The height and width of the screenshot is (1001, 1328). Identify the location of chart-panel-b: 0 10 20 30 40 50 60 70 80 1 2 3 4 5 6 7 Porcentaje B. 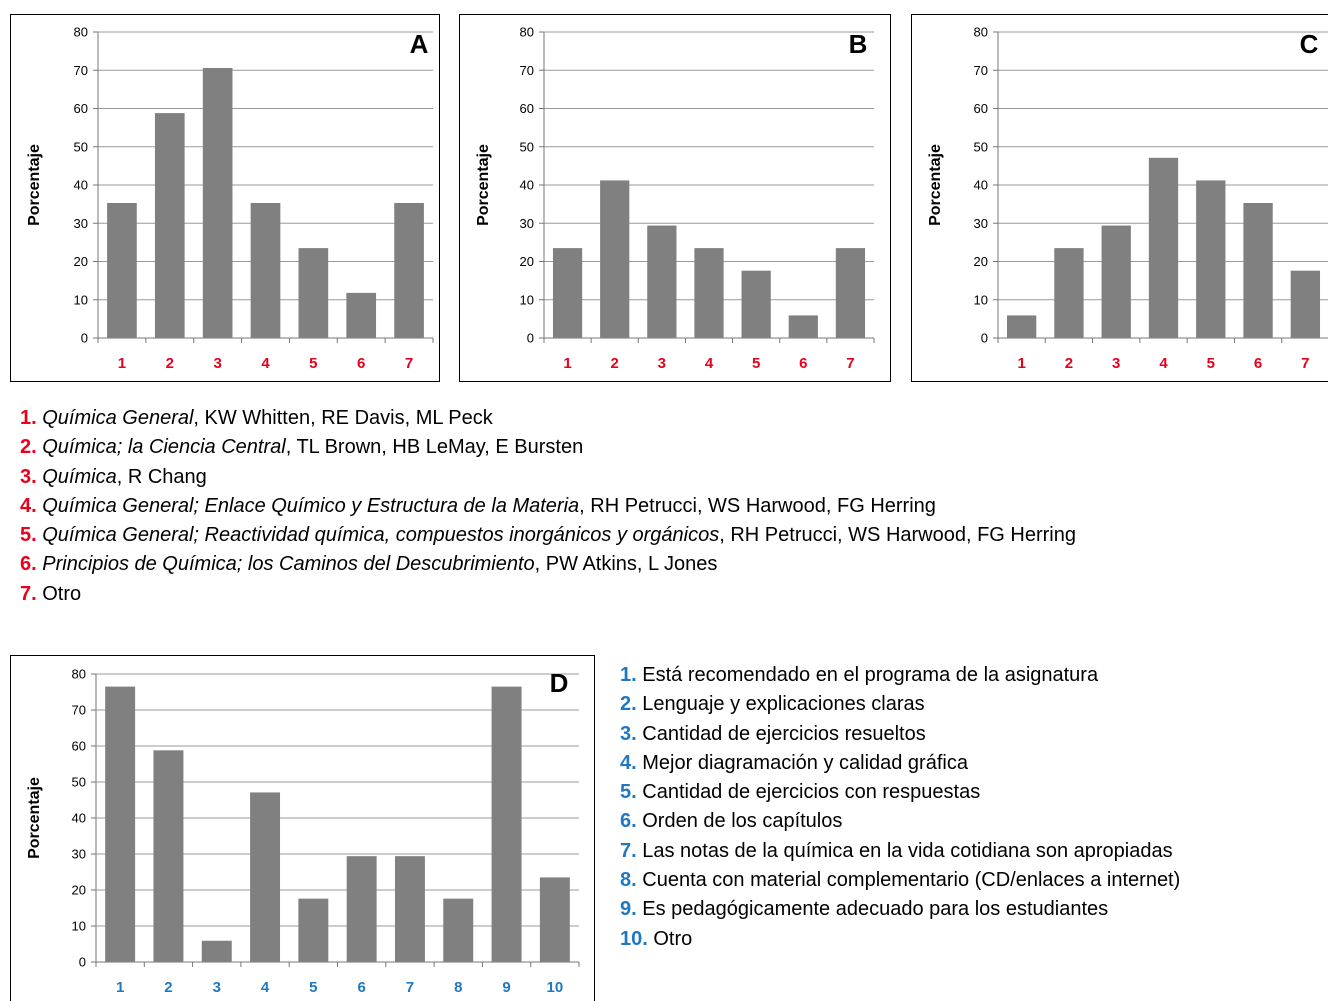
(675, 198).